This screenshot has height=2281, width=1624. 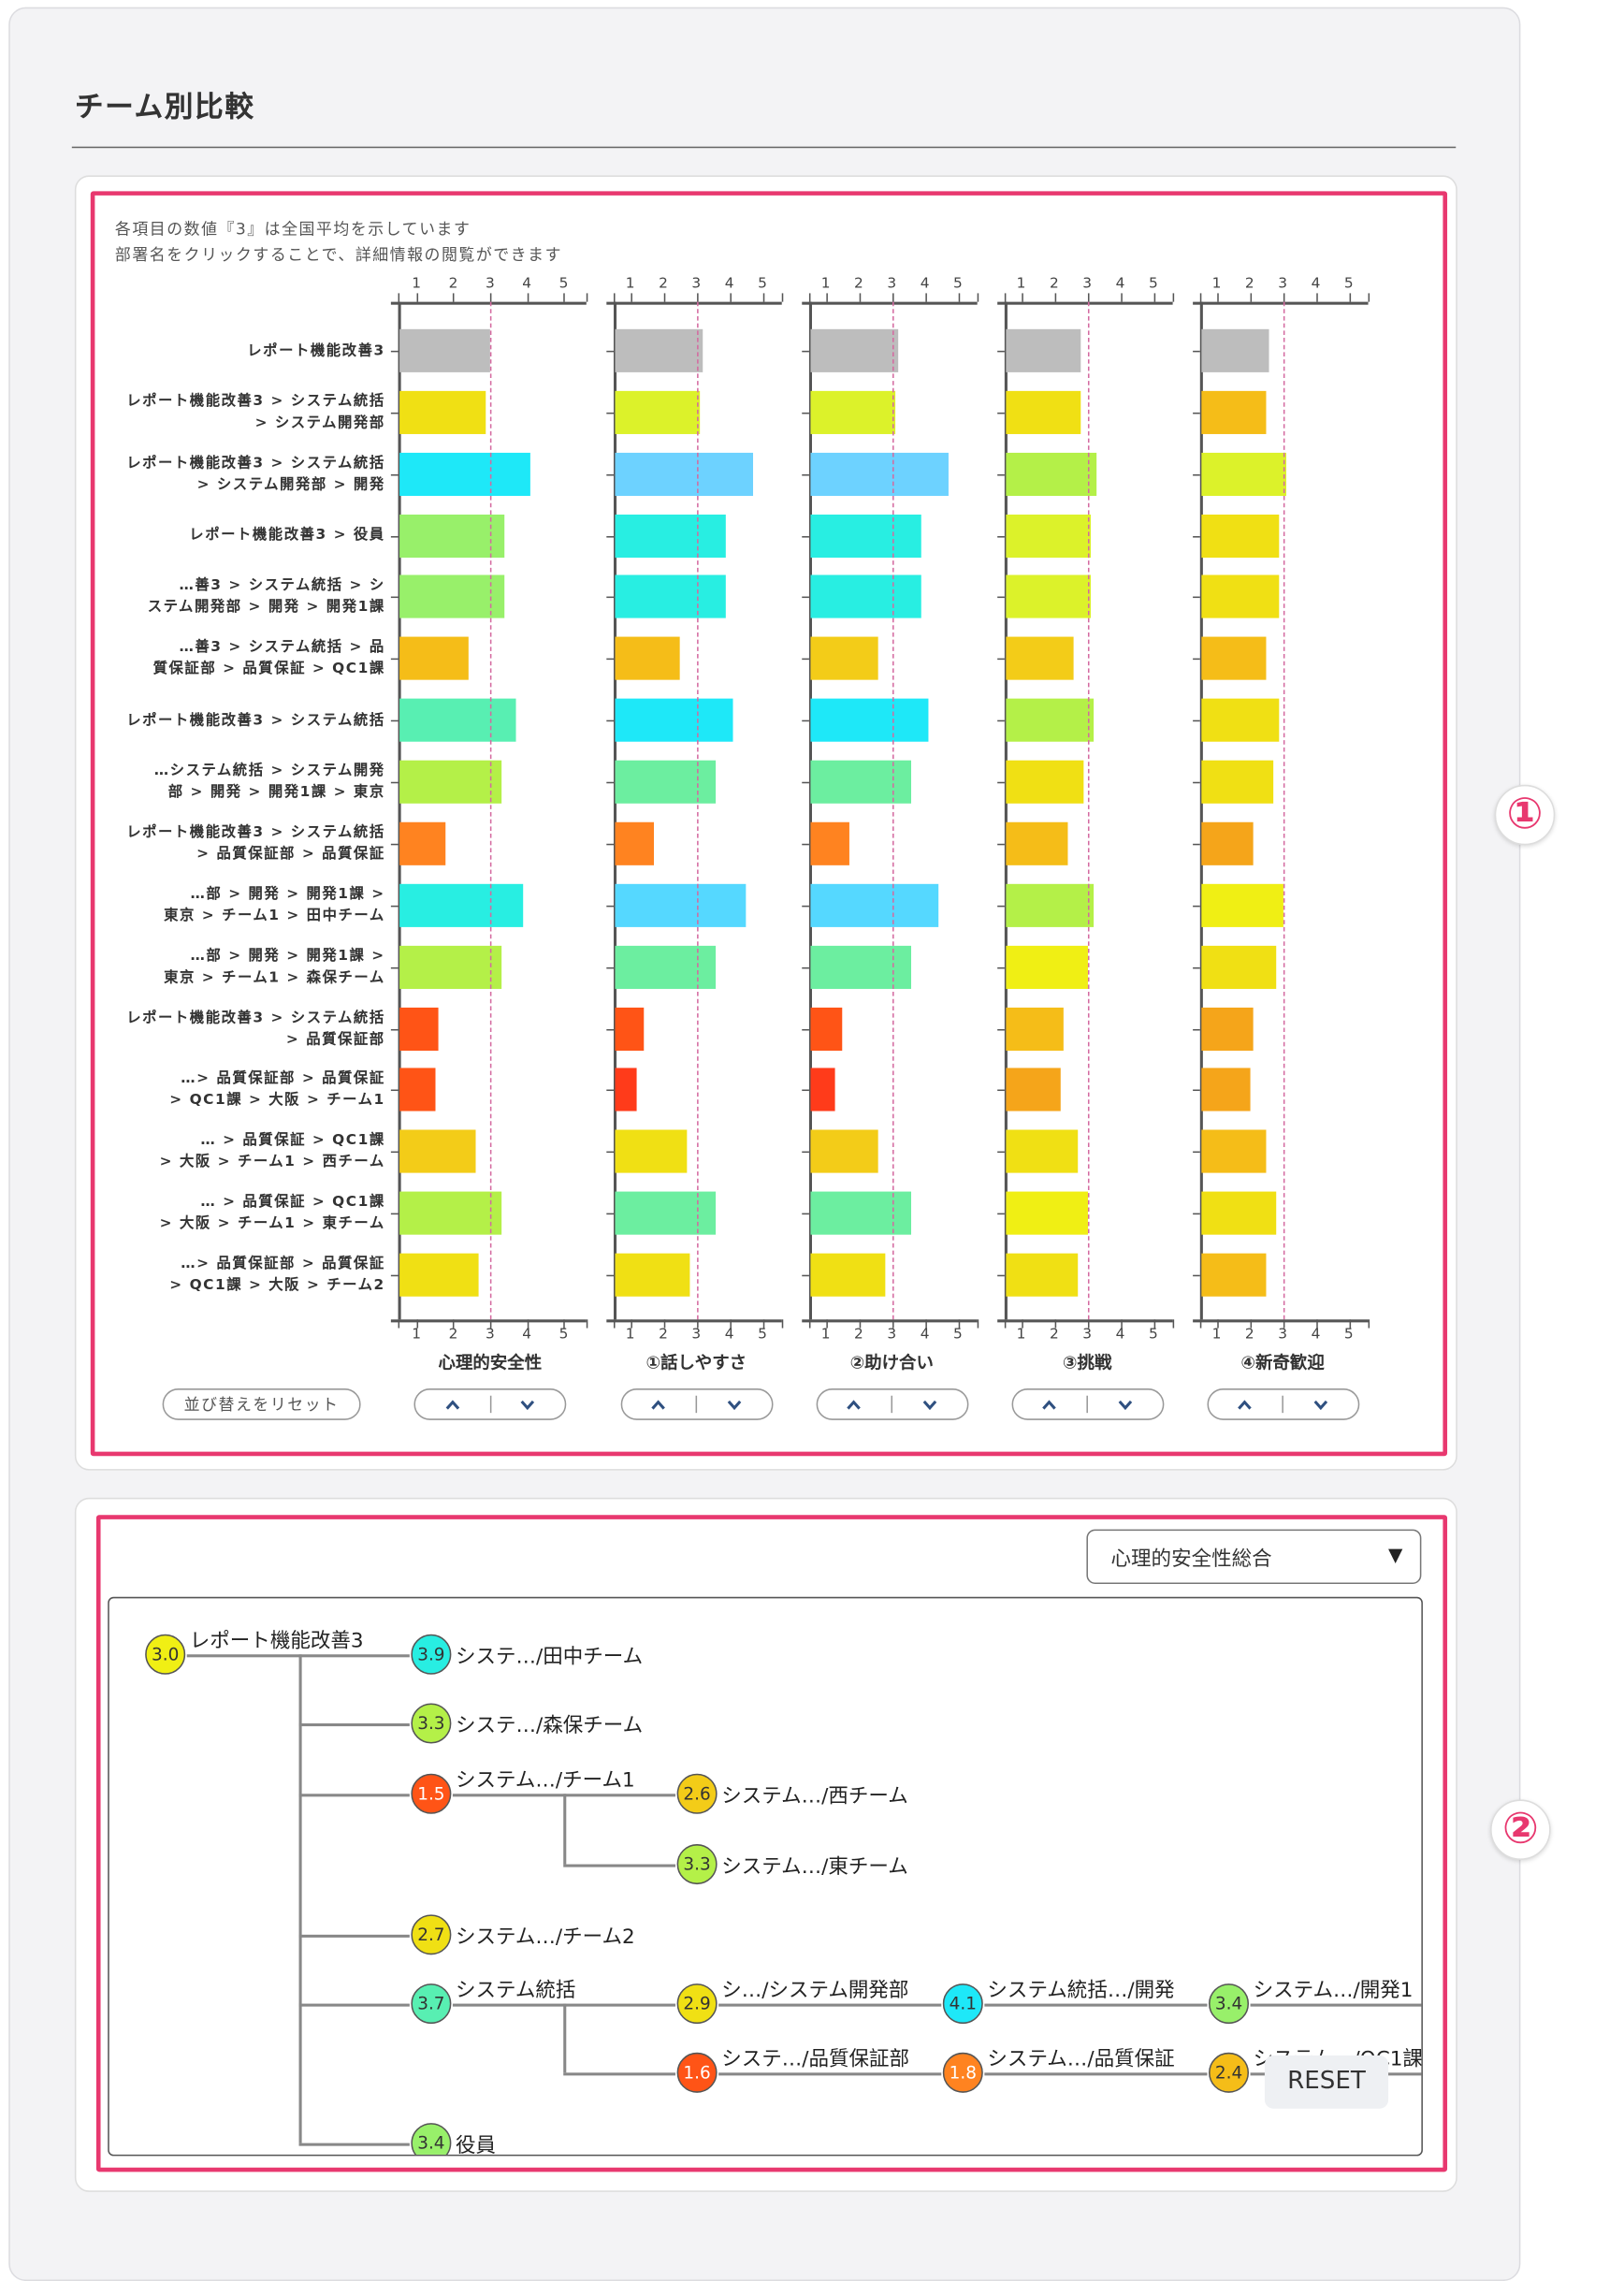 I want to click on reset-sort-button: 並び替えをリセット, so click(x=261, y=1404).